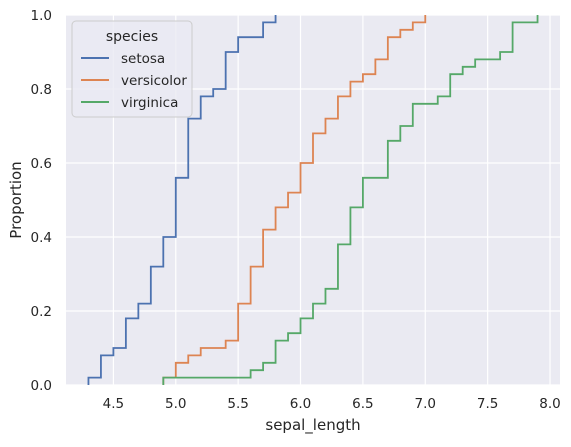 This screenshot has width=571, height=447. I want to click on legend-title: species, so click(132, 37).